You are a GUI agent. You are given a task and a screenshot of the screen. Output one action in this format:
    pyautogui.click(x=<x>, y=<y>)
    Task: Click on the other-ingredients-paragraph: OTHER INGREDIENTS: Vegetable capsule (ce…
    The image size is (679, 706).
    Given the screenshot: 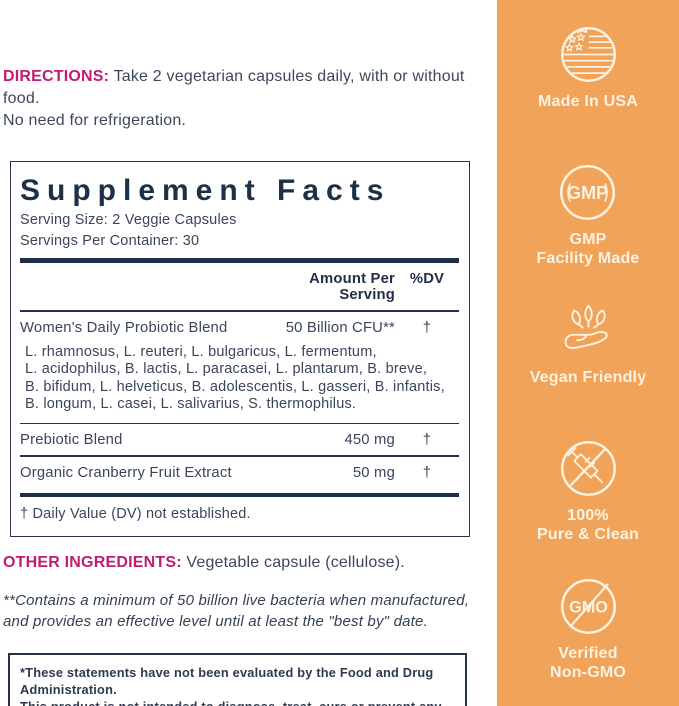 What is the action you would take?
    pyautogui.click(x=245, y=563)
    